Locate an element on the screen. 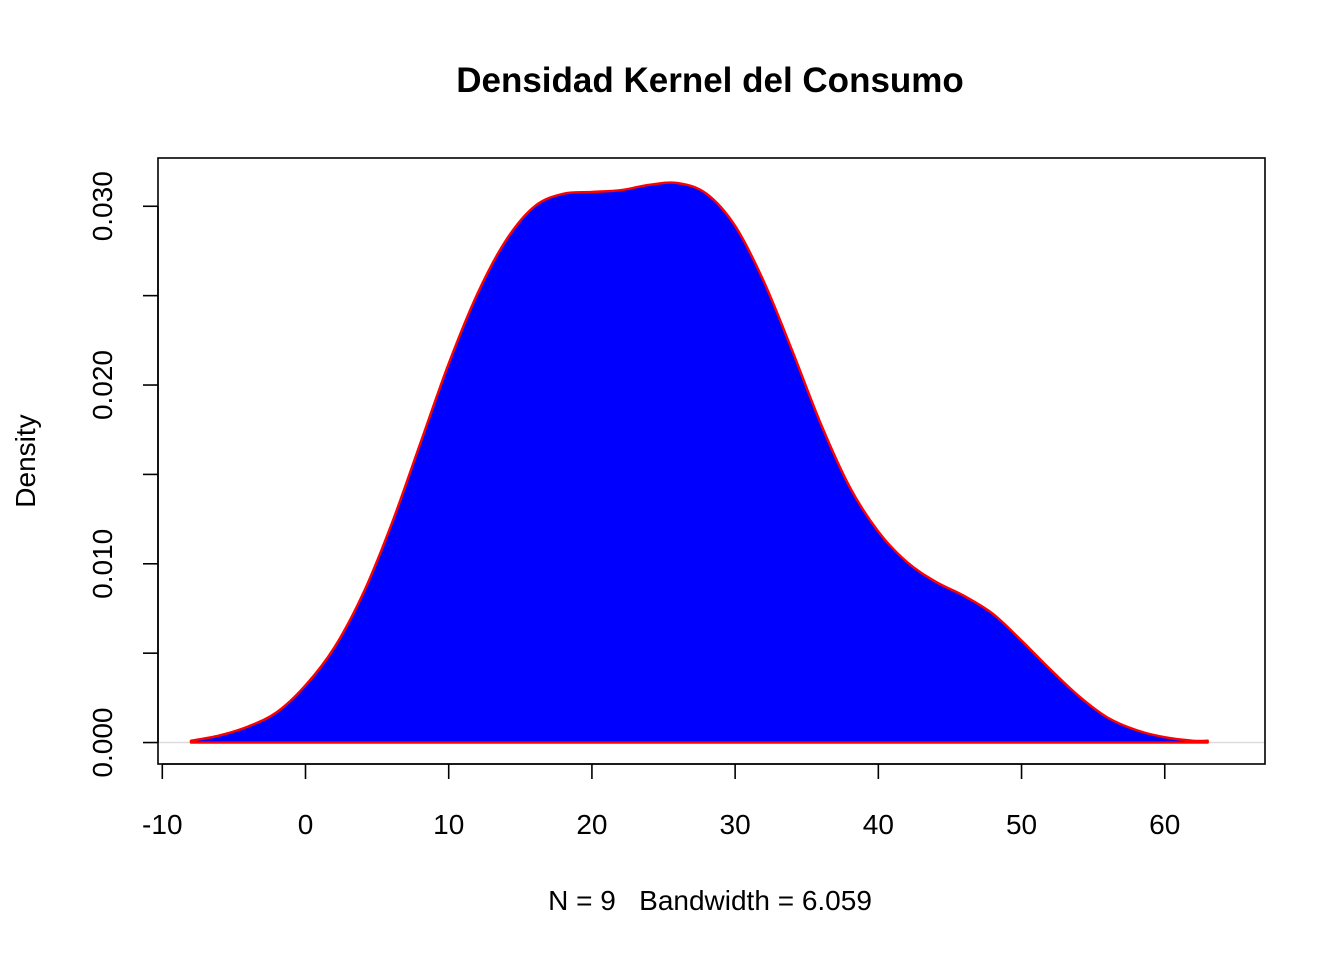  chart-title: Densidad Kernel del Consumo is located at coordinates (710, 80).